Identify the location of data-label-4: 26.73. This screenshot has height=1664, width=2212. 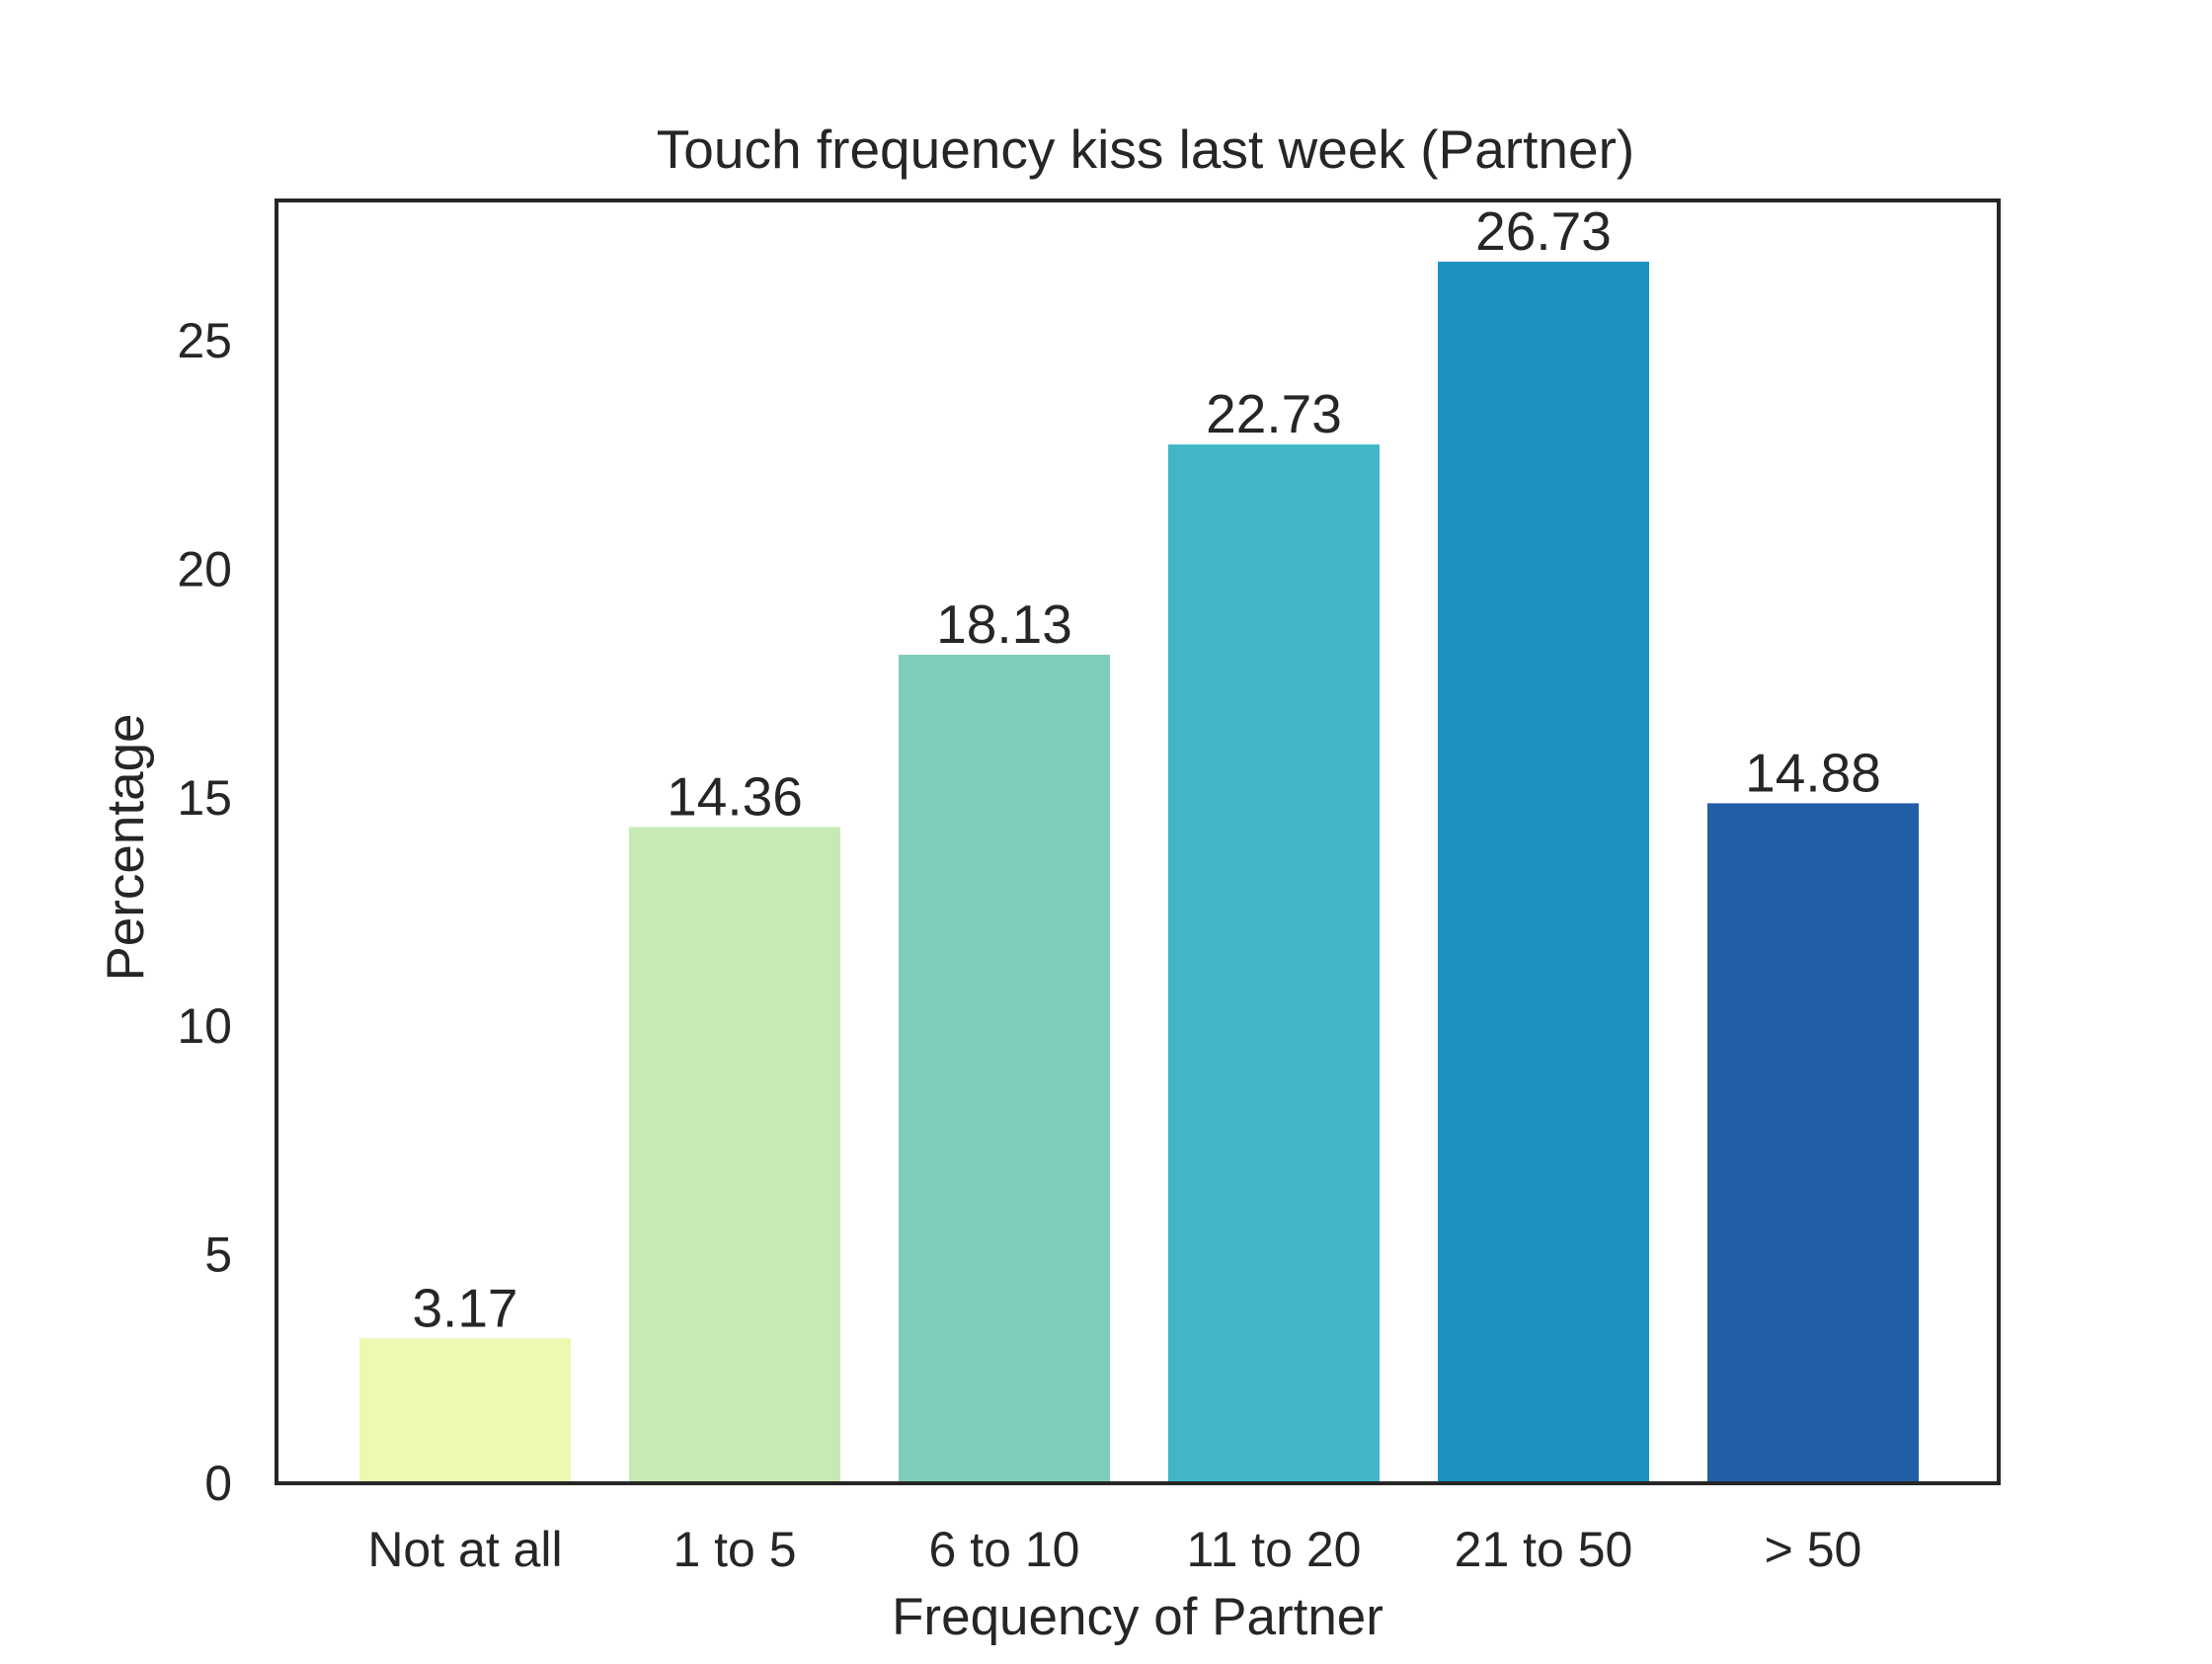
(1544, 231).